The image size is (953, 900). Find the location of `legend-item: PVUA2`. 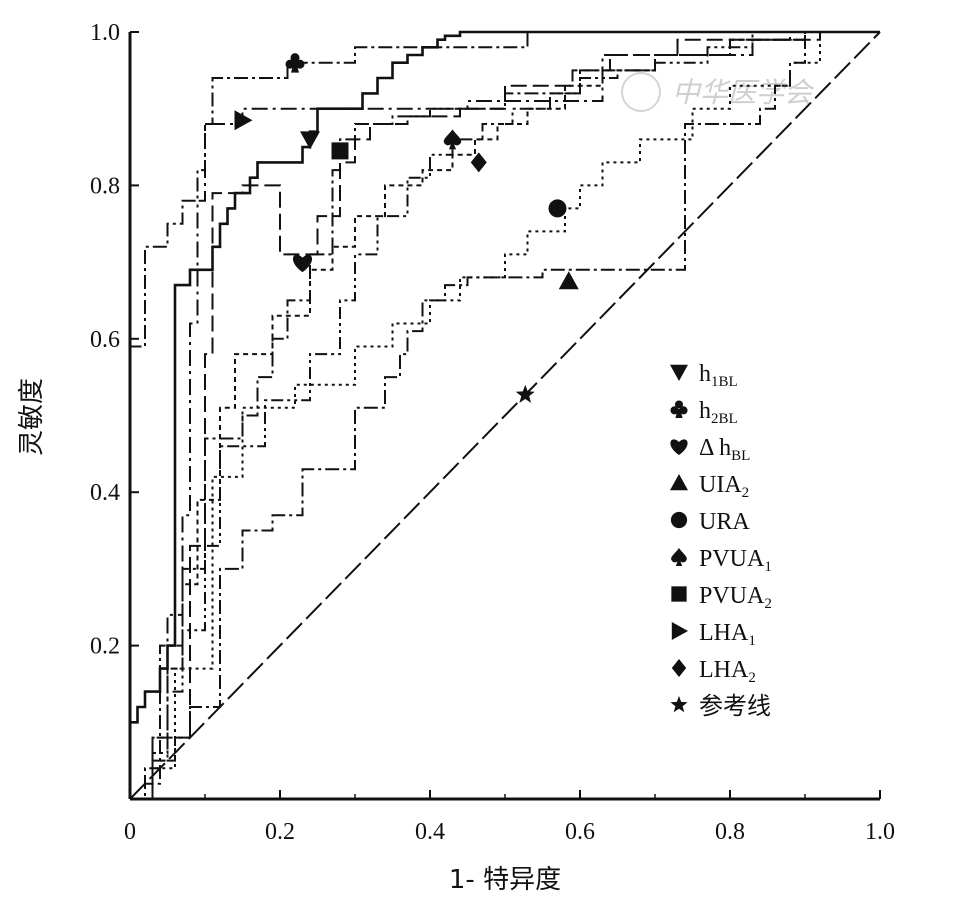

legend-item: PVUA2 is located at coordinates (721, 597).